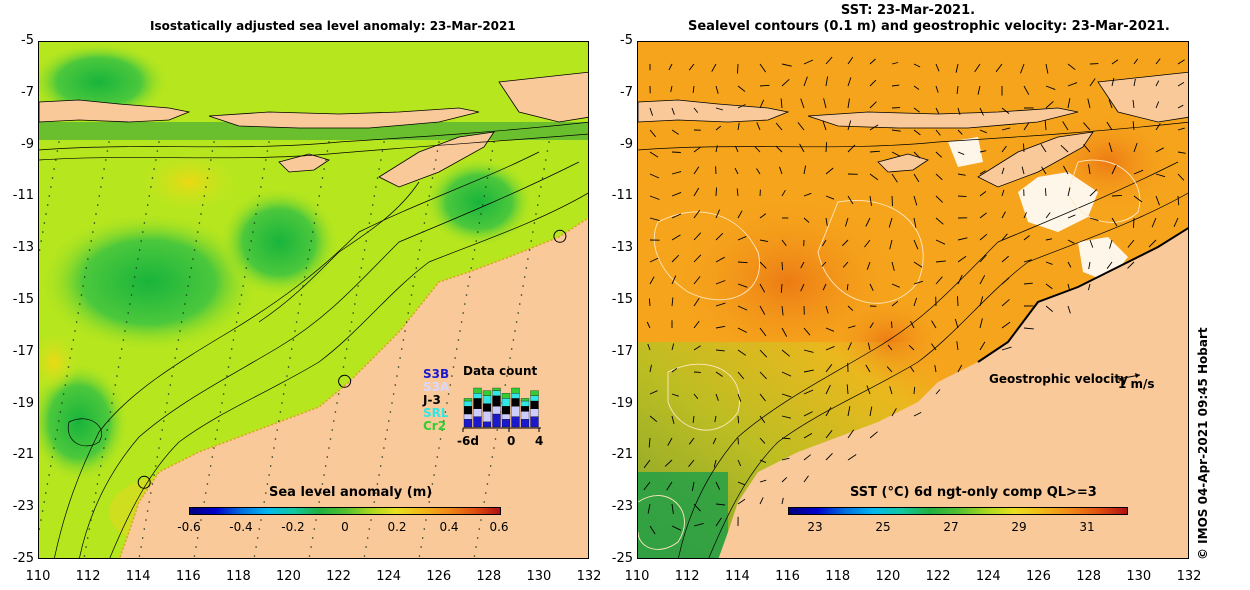  Describe the element at coordinates (499, 527) in the screenshot. I see `sla-colorbar-tick: 0.6` at that location.